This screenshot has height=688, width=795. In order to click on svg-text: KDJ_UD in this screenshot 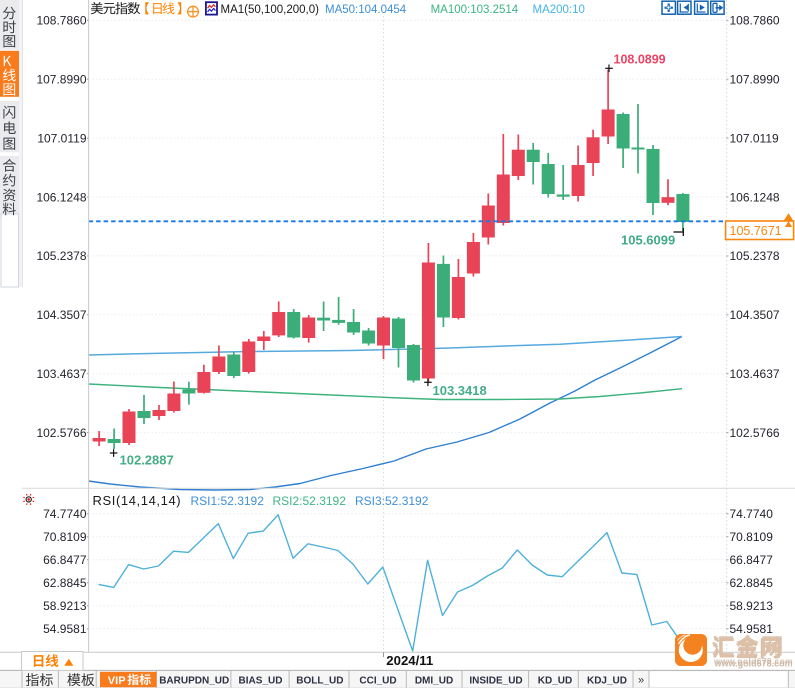, I will do `click(607, 681)`.